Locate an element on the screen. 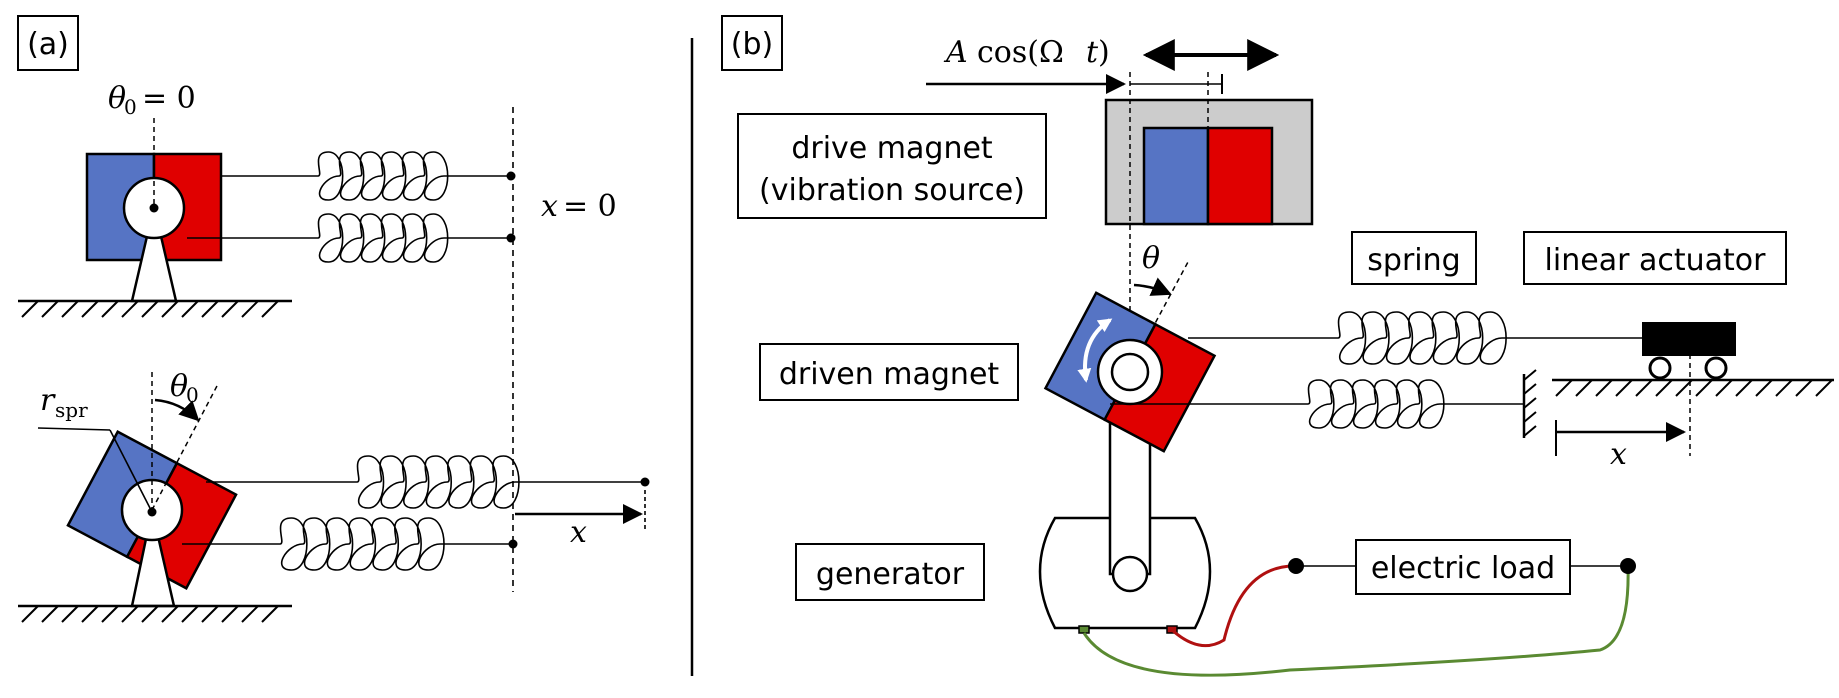 The image size is (1839, 698). x-displacement-label: x is located at coordinates (578, 532).